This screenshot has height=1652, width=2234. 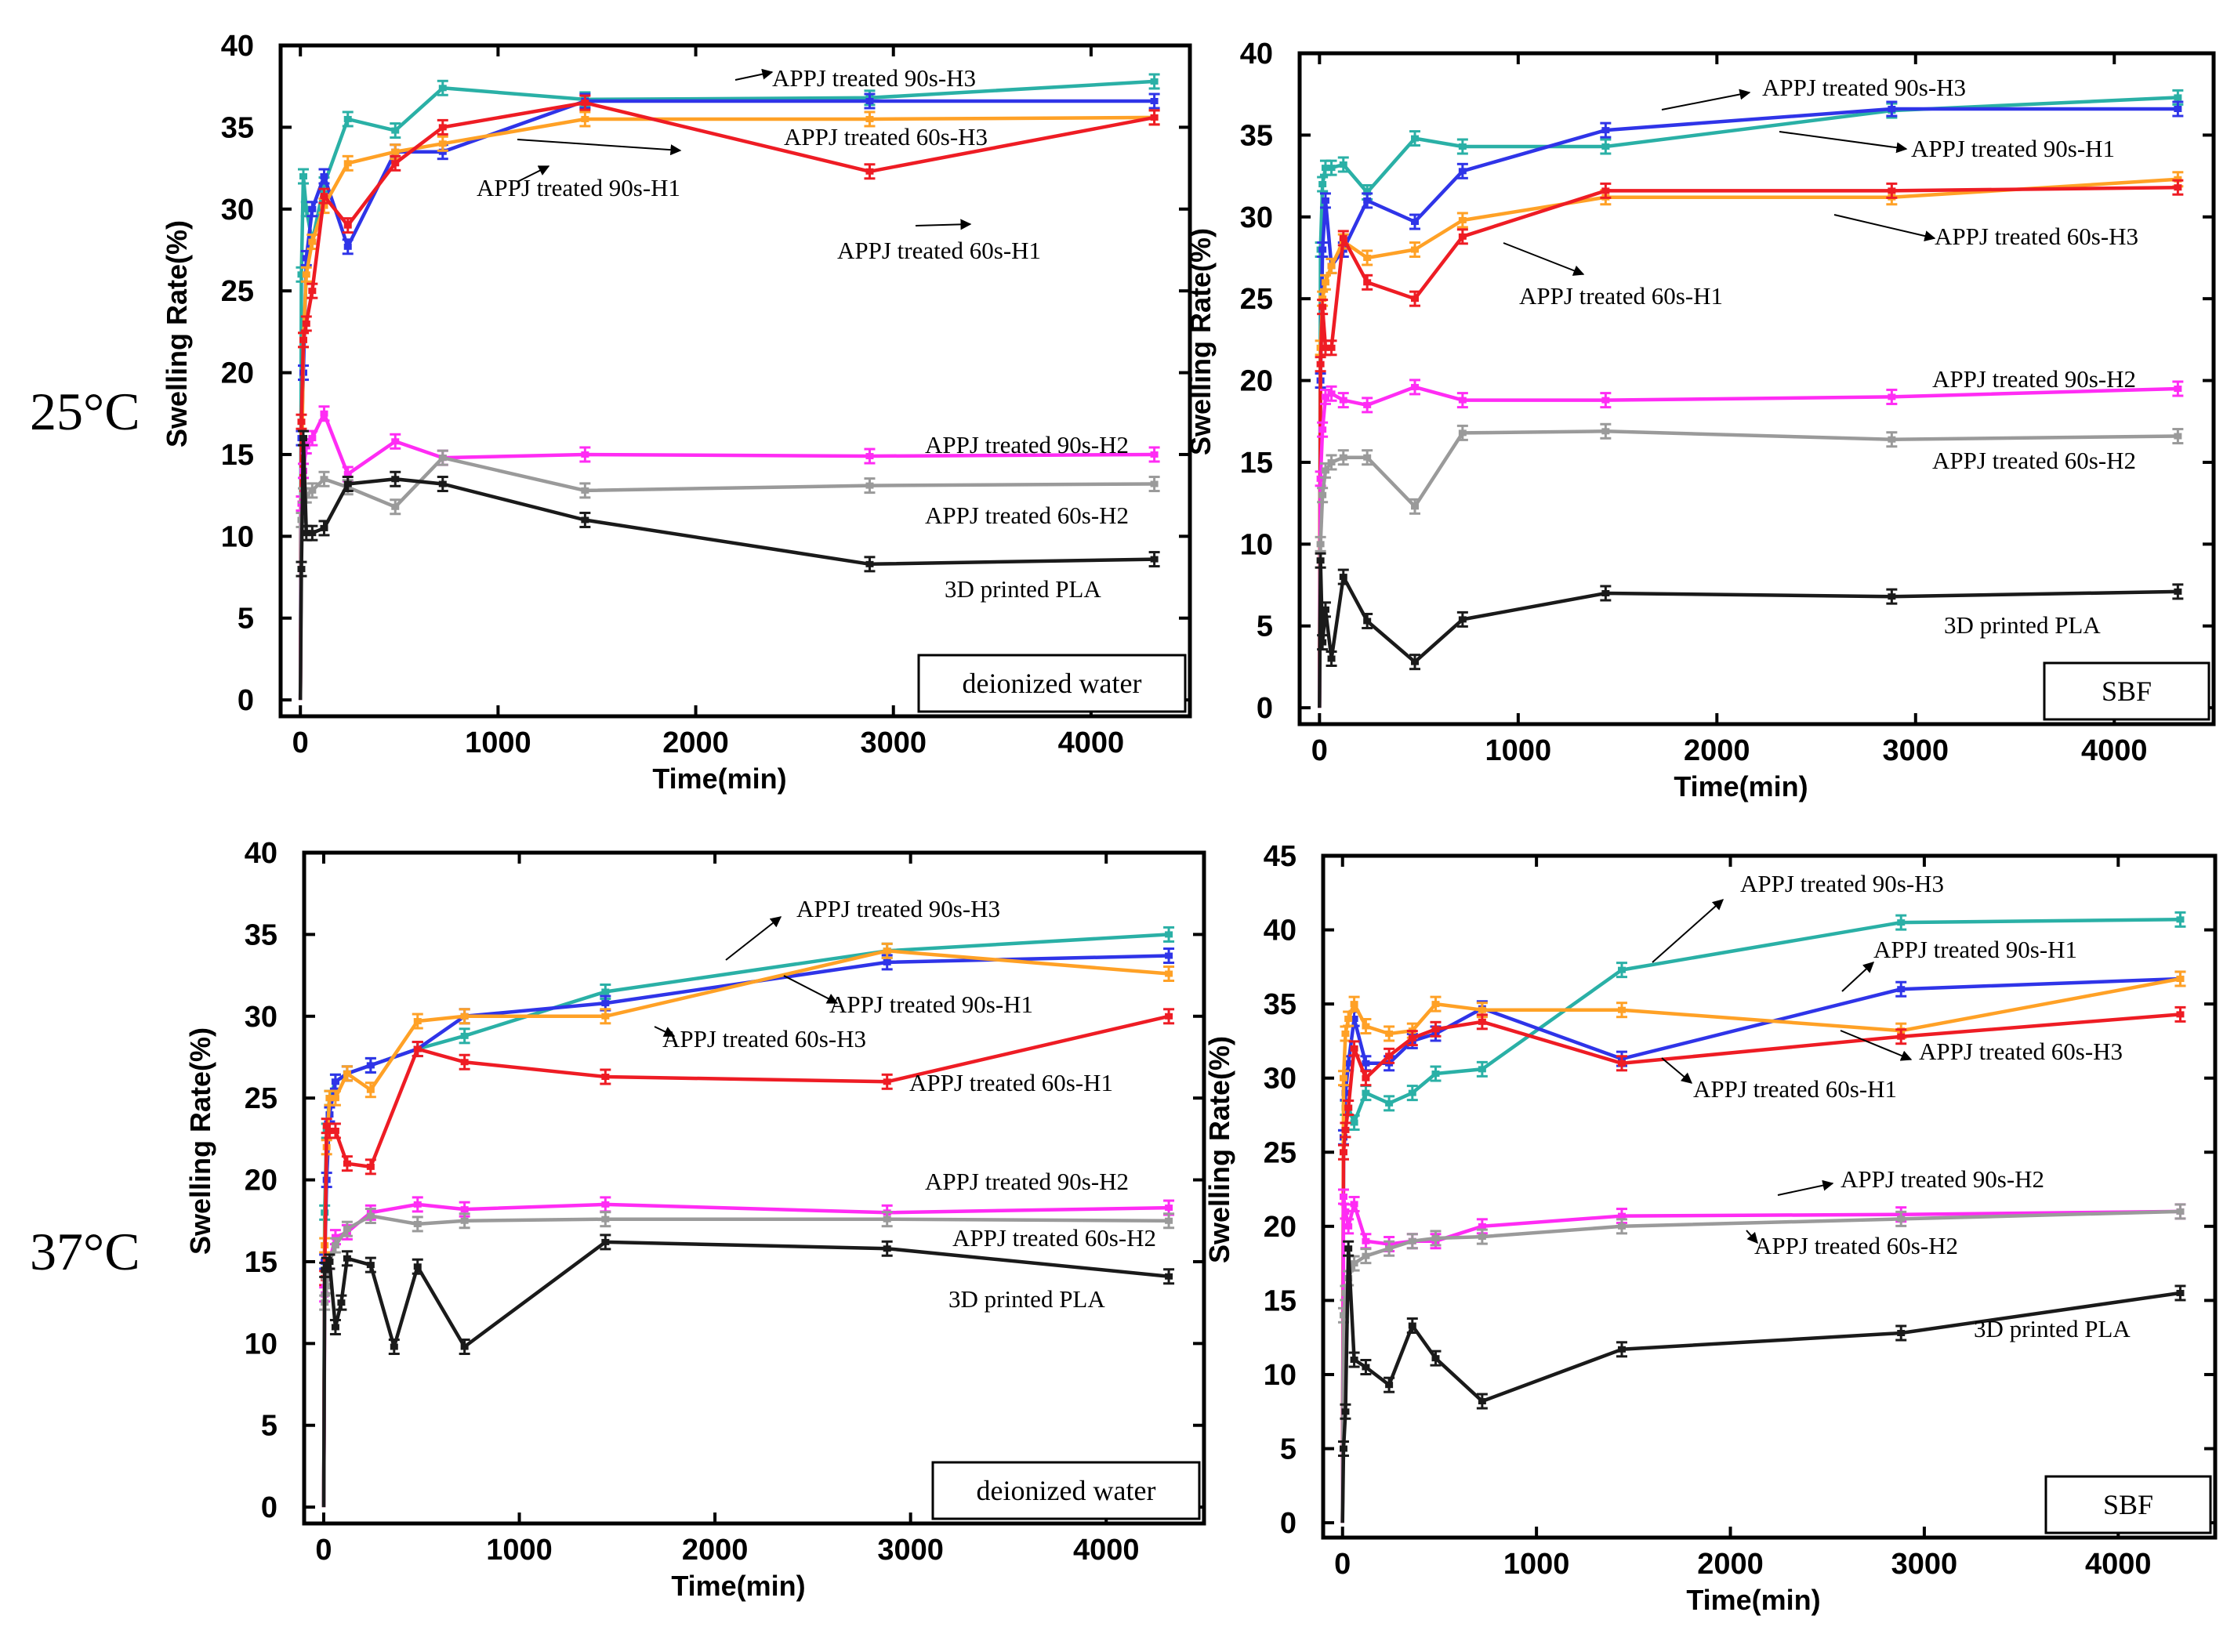 I want to click on y-tick-label: 10, so click(x=261, y=1344).